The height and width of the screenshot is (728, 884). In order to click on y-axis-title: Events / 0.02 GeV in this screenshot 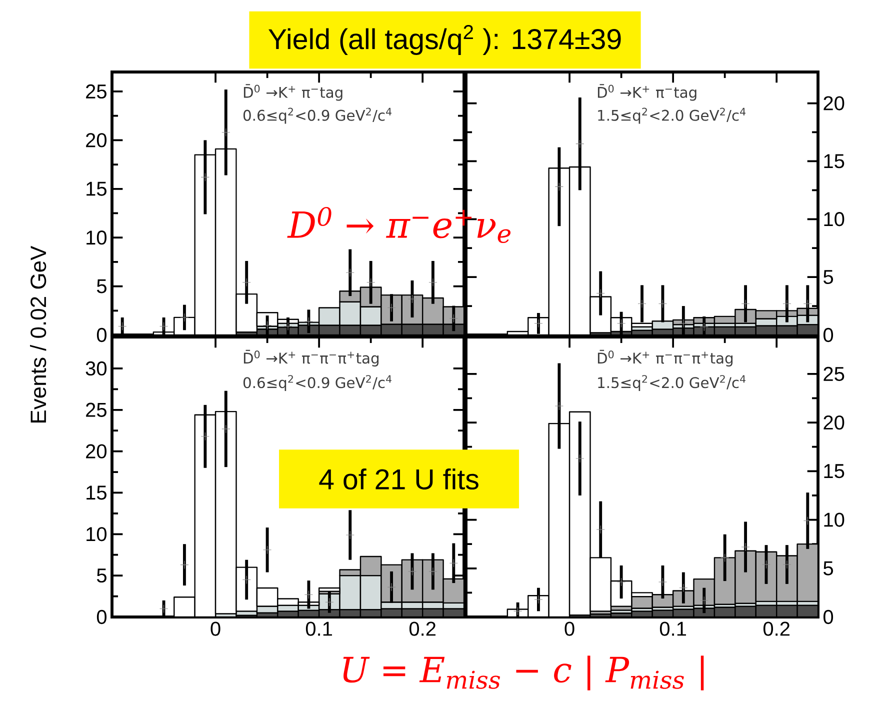, I will do `click(38, 334)`.